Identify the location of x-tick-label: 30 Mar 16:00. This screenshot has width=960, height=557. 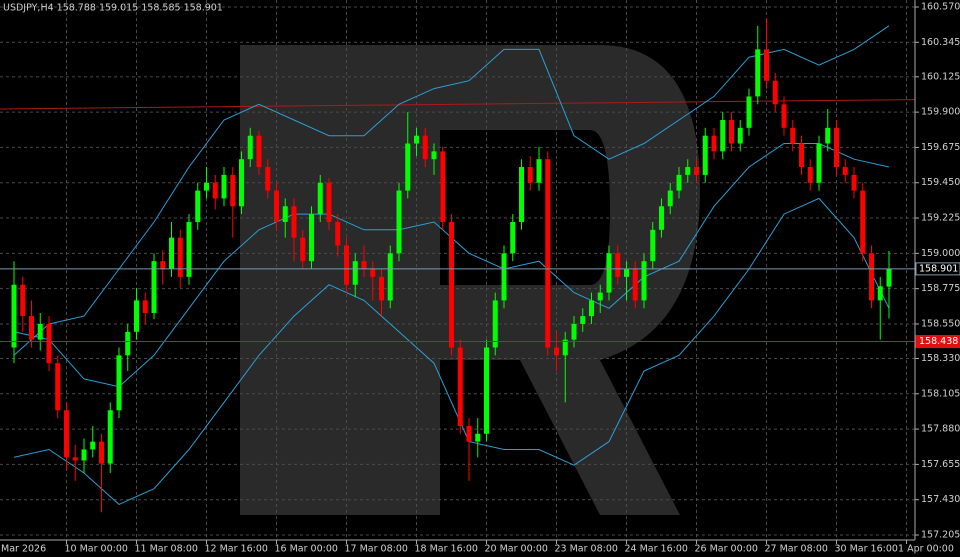
(866, 549).